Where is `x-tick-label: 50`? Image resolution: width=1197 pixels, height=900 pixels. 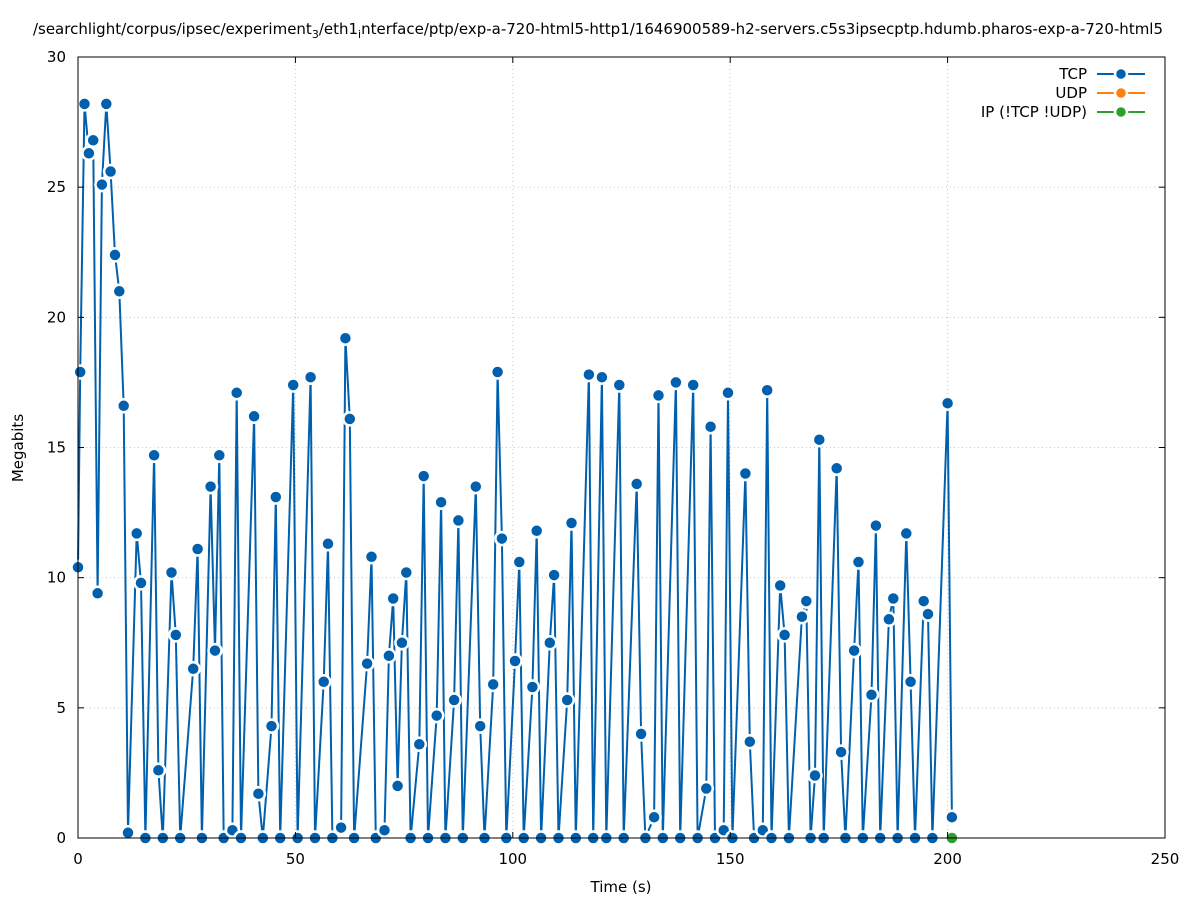 x-tick-label: 50 is located at coordinates (295, 859).